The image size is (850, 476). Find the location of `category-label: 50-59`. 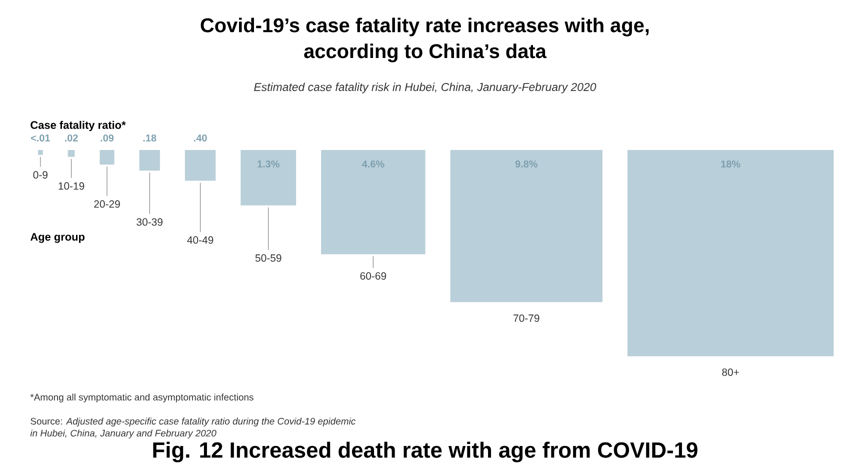

category-label: 50-59 is located at coordinates (268, 258).